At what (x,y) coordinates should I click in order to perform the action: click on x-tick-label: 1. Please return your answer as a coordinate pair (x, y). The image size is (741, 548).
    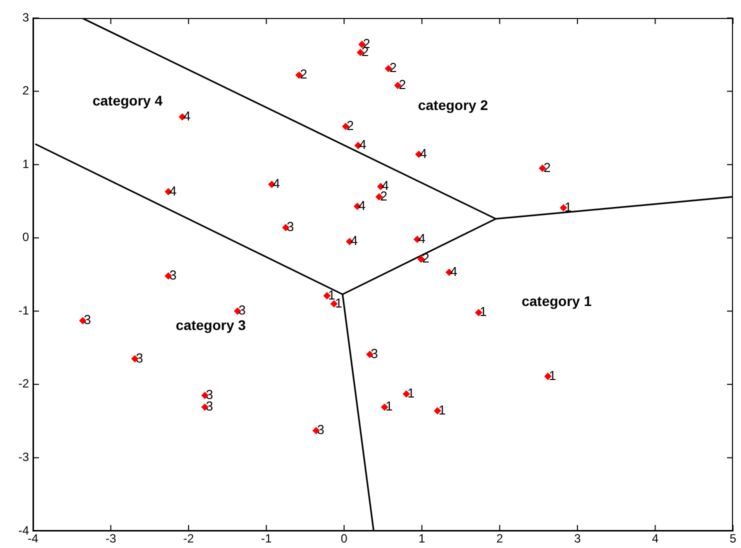
    Looking at the image, I should click on (422, 539).